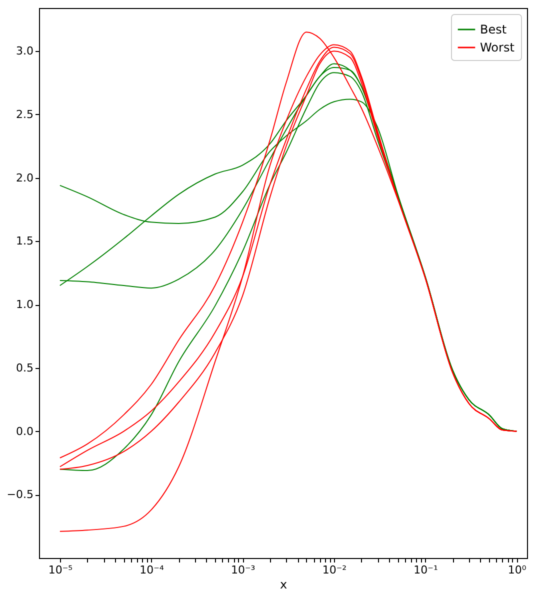 The image size is (560, 606). Describe the element at coordinates (243, 570) in the screenshot. I see `x-tick-label: 10⁻³` at that location.